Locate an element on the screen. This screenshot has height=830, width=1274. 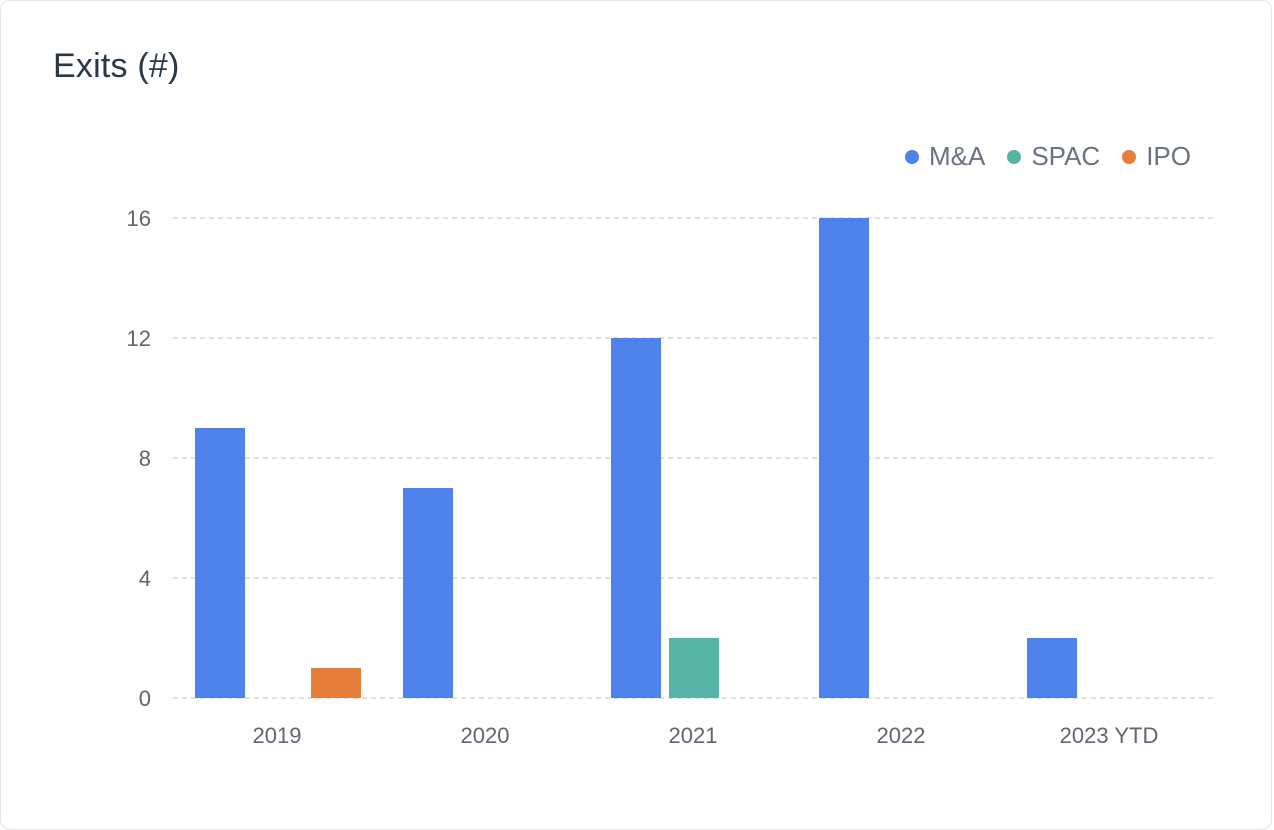
legend-label-spac: SPAC is located at coordinates (1066, 156).